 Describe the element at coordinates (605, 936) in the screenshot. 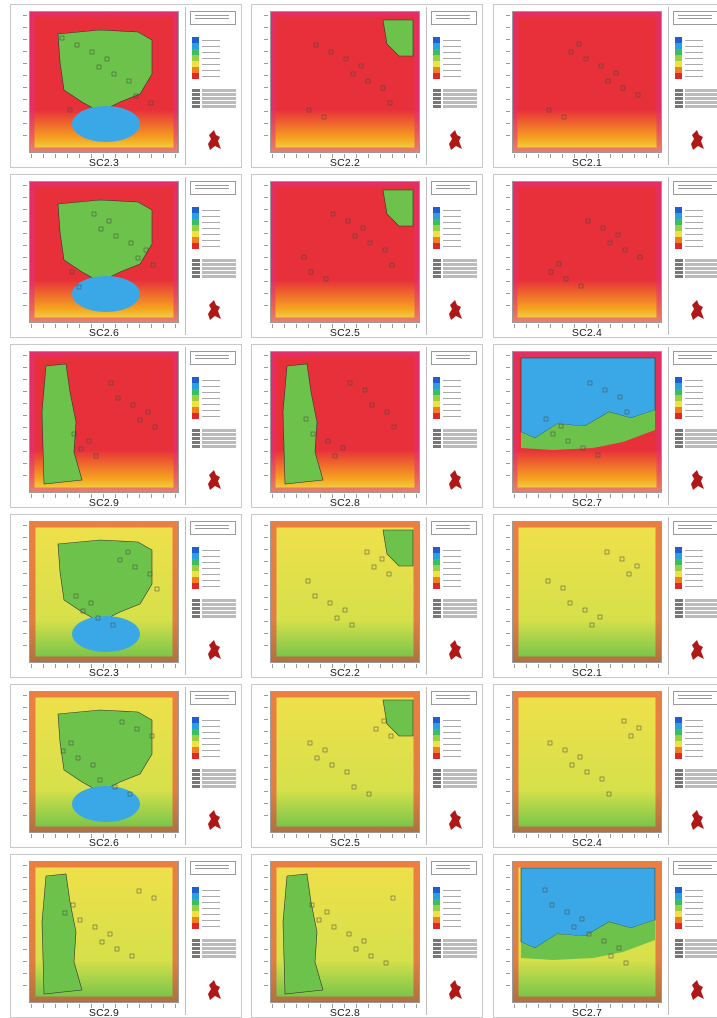

I see `map-panel: SC2.7` at that location.